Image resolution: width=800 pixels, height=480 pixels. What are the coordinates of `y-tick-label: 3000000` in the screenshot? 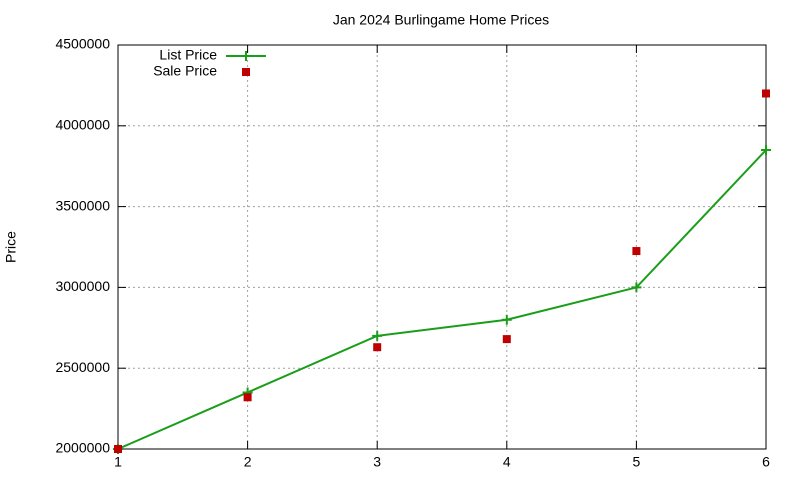 It's located at (82, 286).